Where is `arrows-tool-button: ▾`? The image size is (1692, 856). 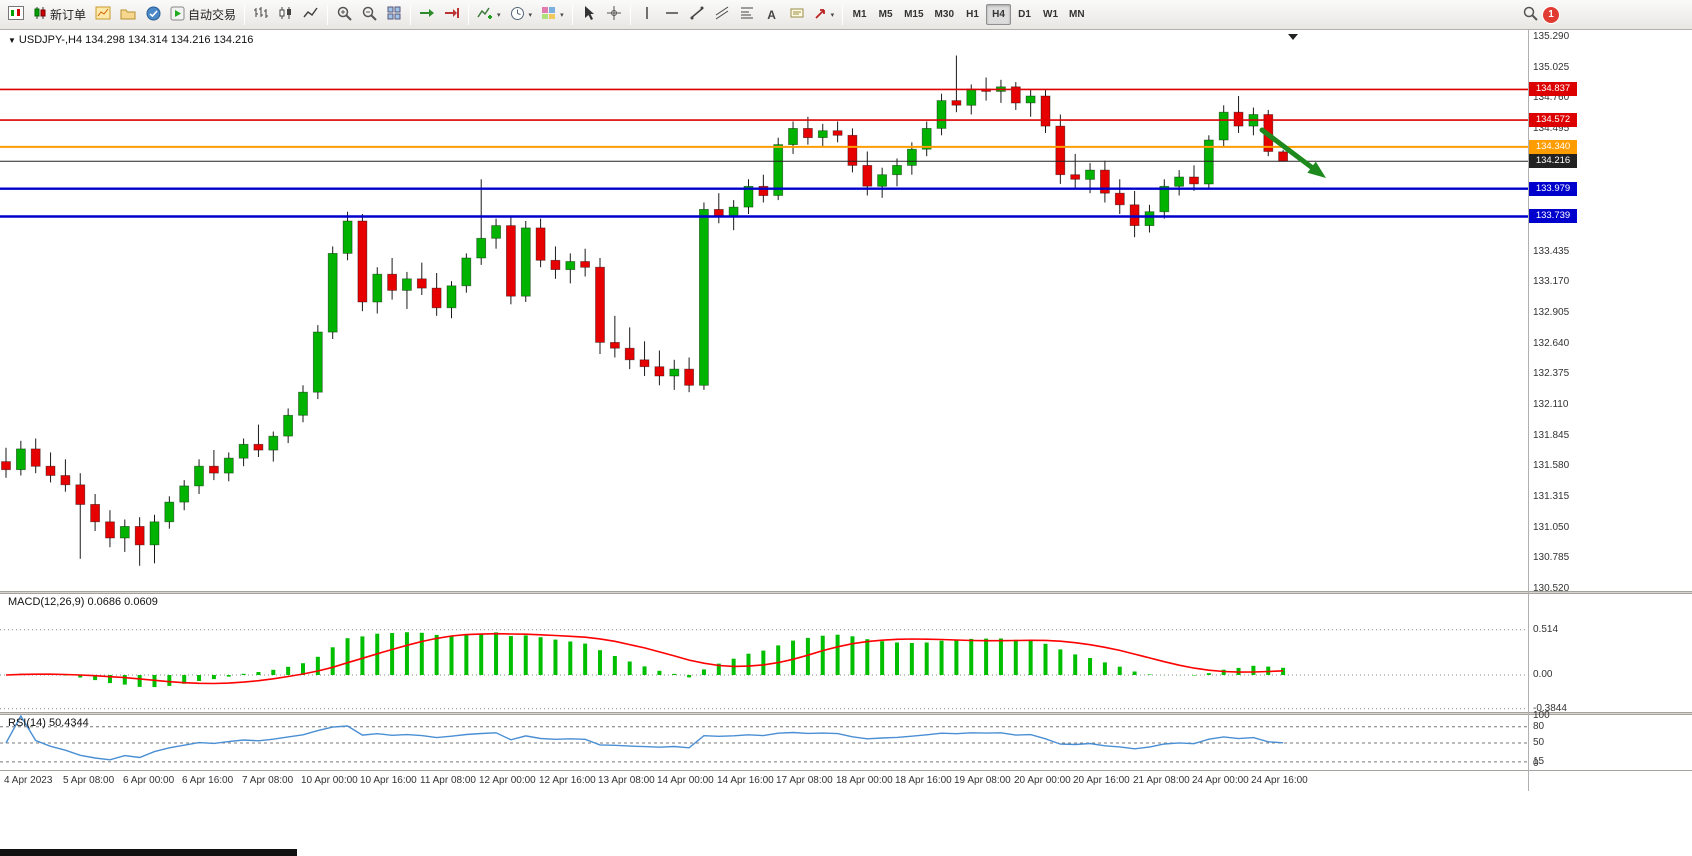 arrows-tool-button: ▾ is located at coordinates (824, 15).